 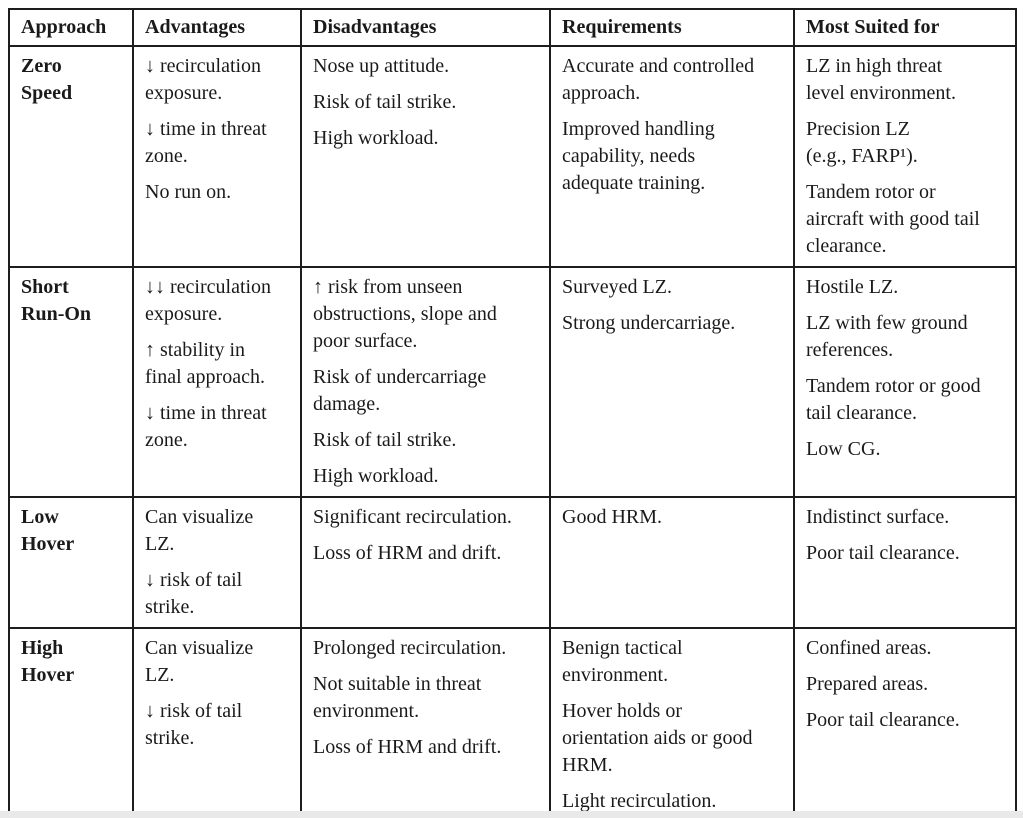 I want to click on cell-paragraph: Confined areas., so click(x=869, y=648).